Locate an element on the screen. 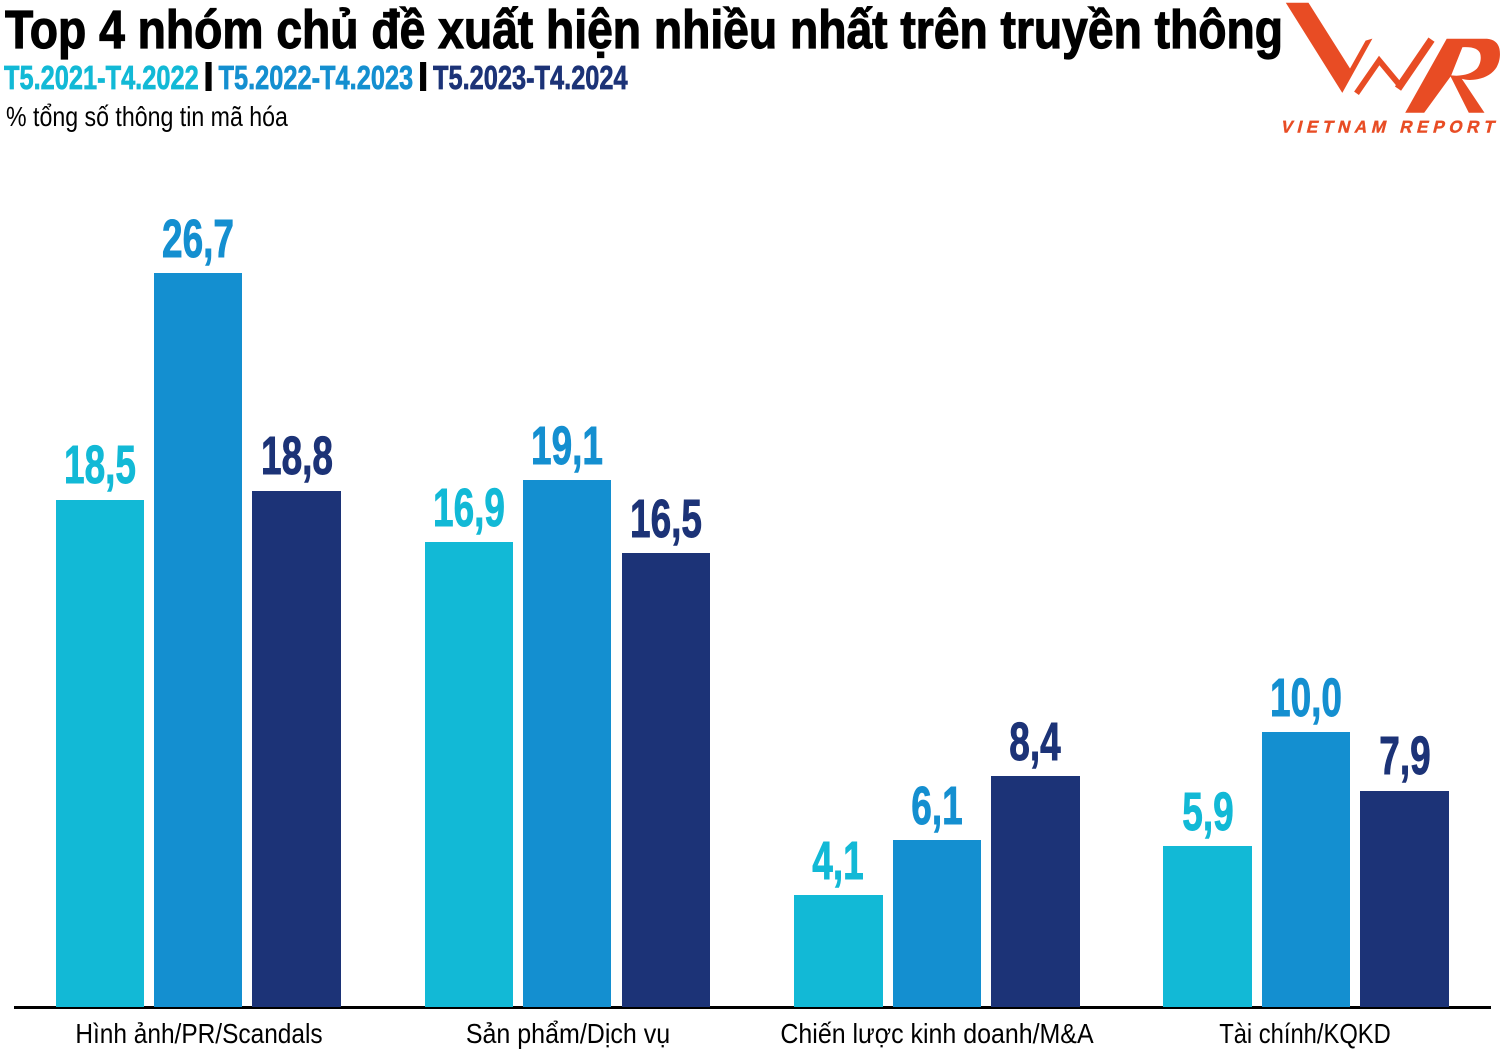 Image resolution: width=1500 pixels, height=1061 pixels. svg-text: VIETNAM REPORT is located at coordinates (1390, 127).